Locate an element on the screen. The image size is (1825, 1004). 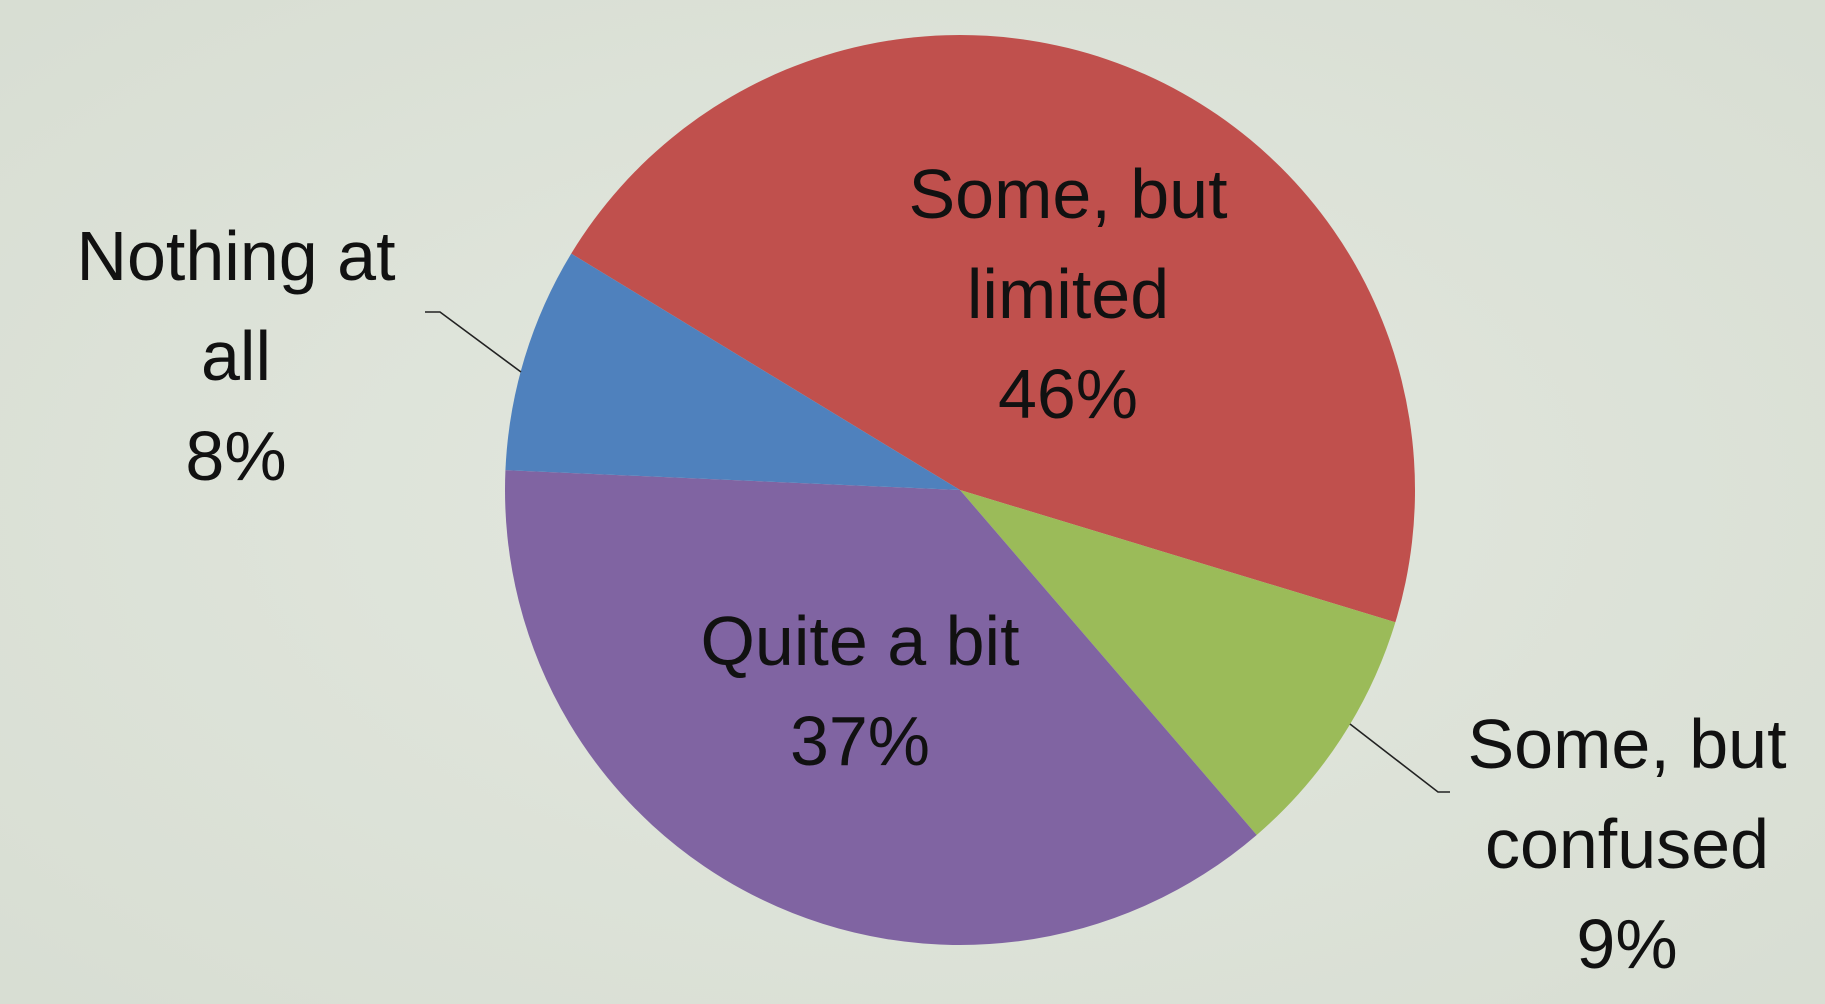
leader-line-some-but-confused is located at coordinates (1399, 758).